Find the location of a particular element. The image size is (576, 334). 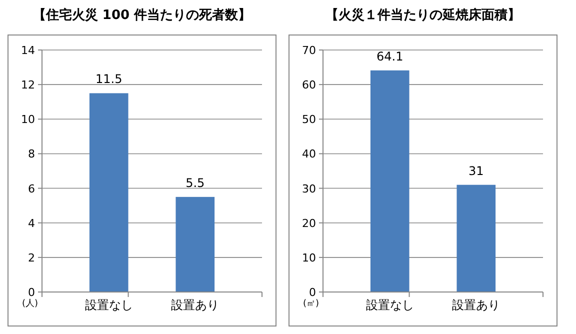

y-tick-label: 70 is located at coordinates (309, 50).